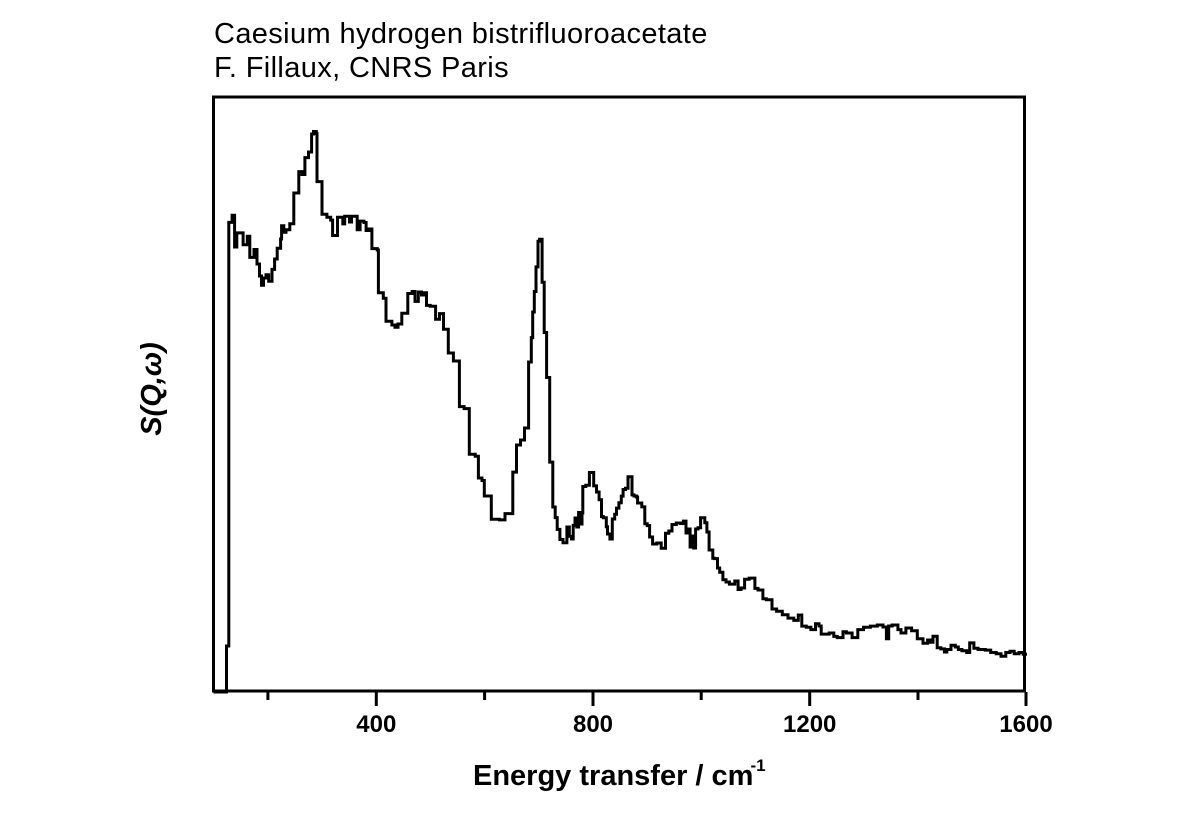 This screenshot has height=831, width=1191. What do you see at coordinates (758, 765) in the screenshot?
I see `svg-text: -1` at bounding box center [758, 765].